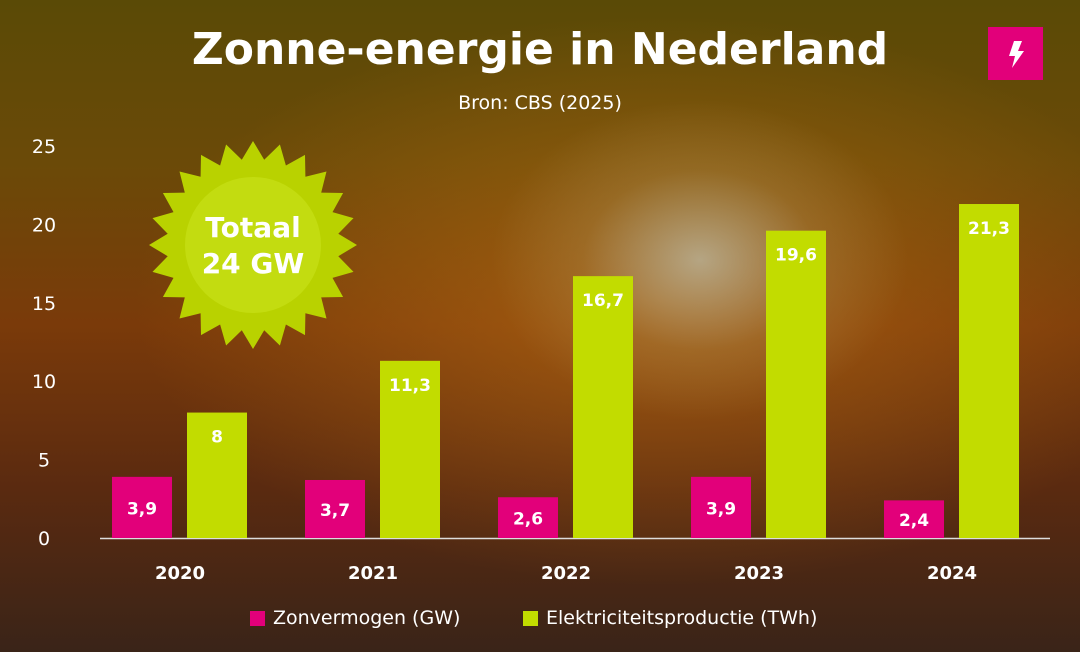 This screenshot has height=652, width=1080. I want to click on bar-elektriciteitsproductie-2023, so click(796, 384).